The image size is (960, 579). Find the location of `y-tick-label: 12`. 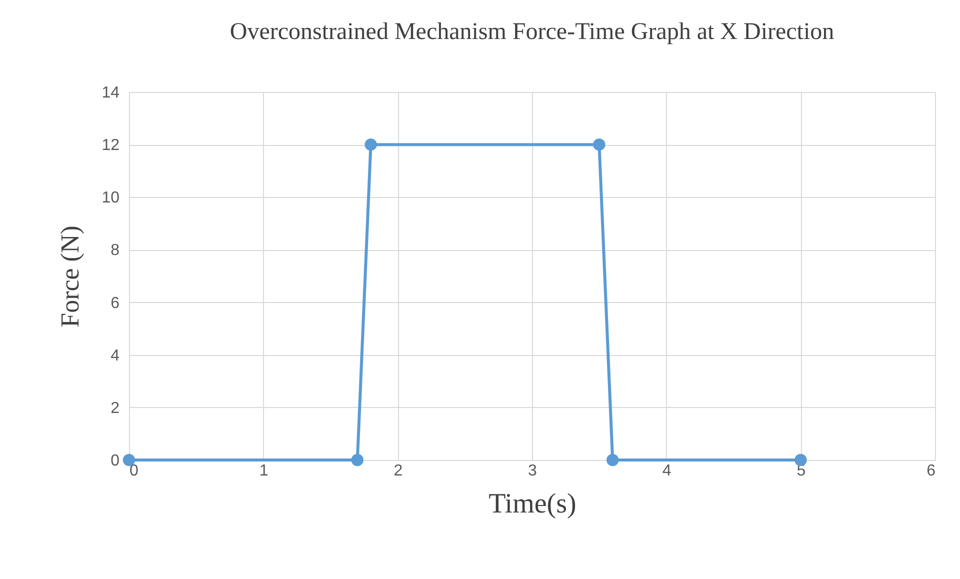

y-tick-label: 12 is located at coordinates (111, 145).